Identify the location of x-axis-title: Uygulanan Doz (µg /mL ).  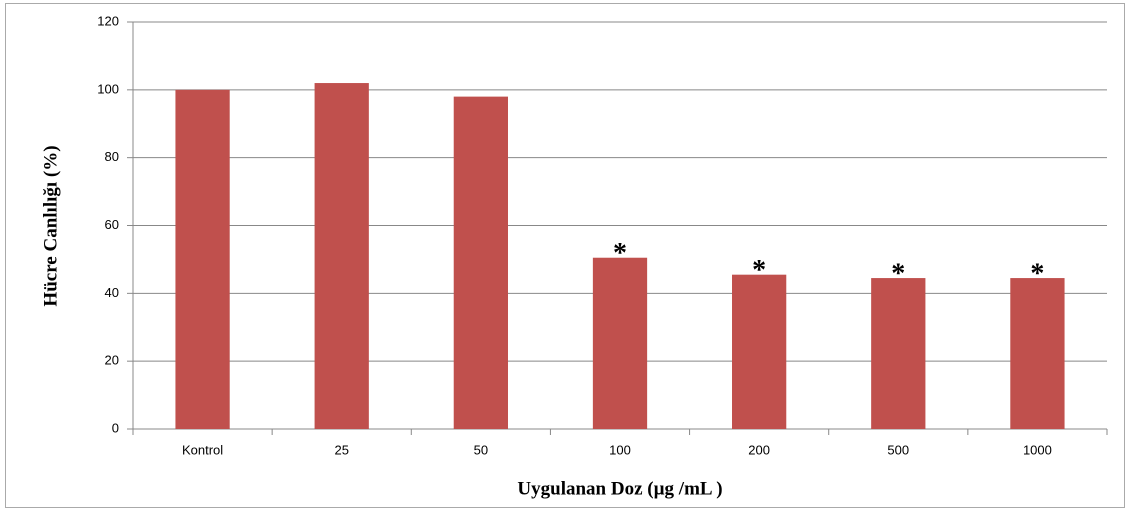
(619, 488).